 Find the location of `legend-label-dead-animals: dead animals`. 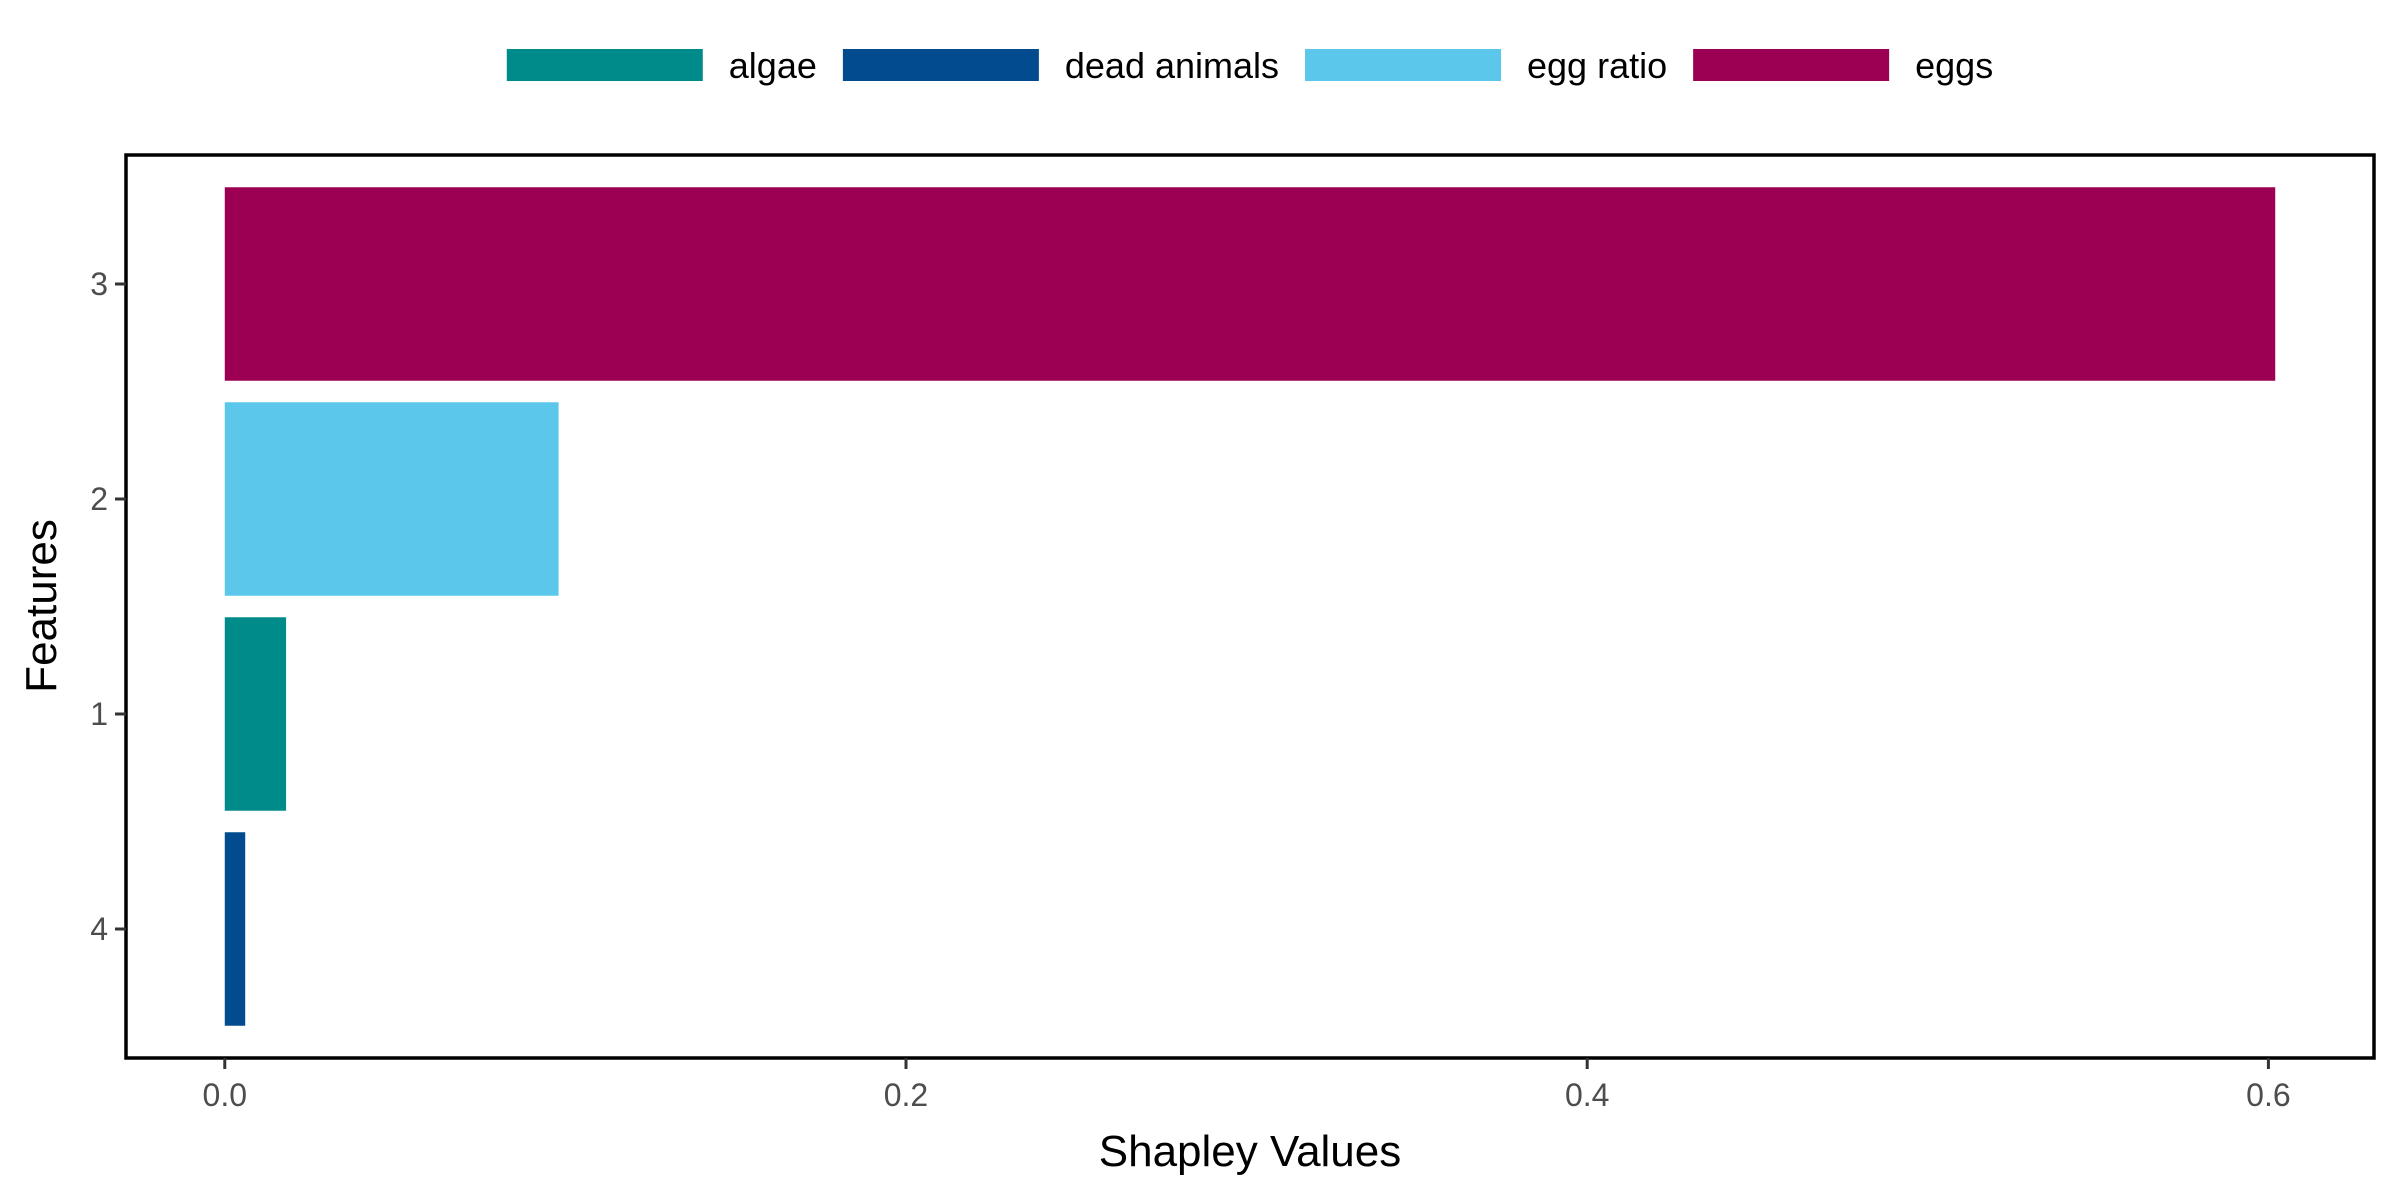

legend-label-dead-animals: dead animals is located at coordinates (1172, 65).